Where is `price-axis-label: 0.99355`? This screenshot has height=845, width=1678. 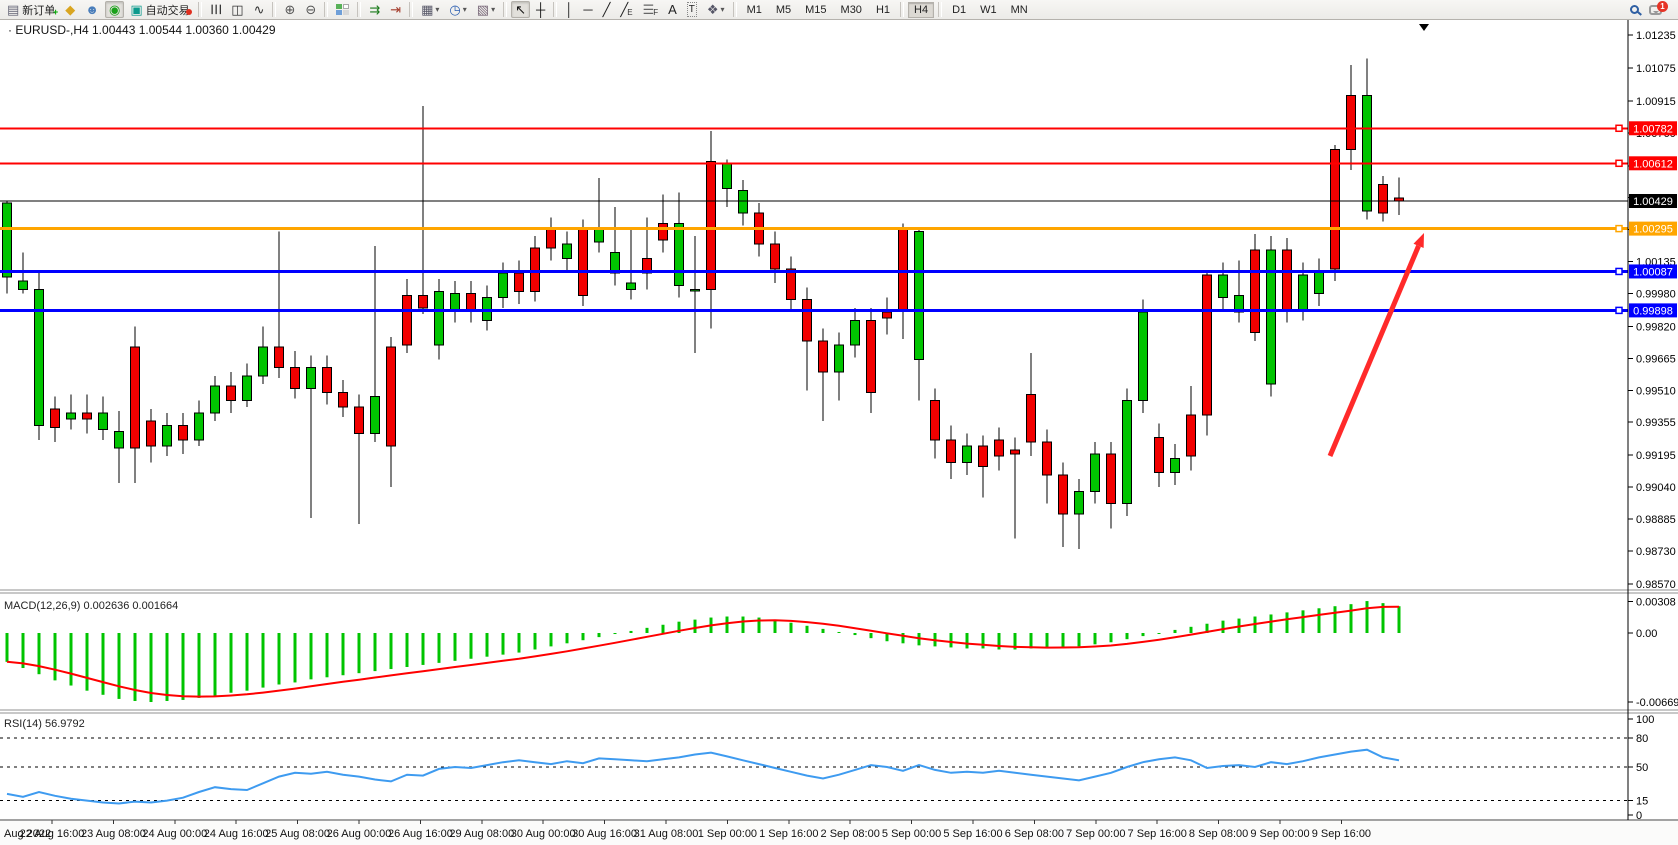
price-axis-label: 0.99355 is located at coordinates (1656, 423).